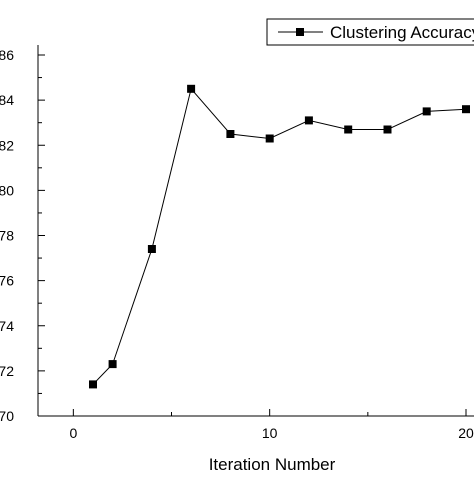 This screenshot has height=479, width=474. What do you see at coordinates (7, 371) in the screenshot?
I see `y-tick-label: 72` at bounding box center [7, 371].